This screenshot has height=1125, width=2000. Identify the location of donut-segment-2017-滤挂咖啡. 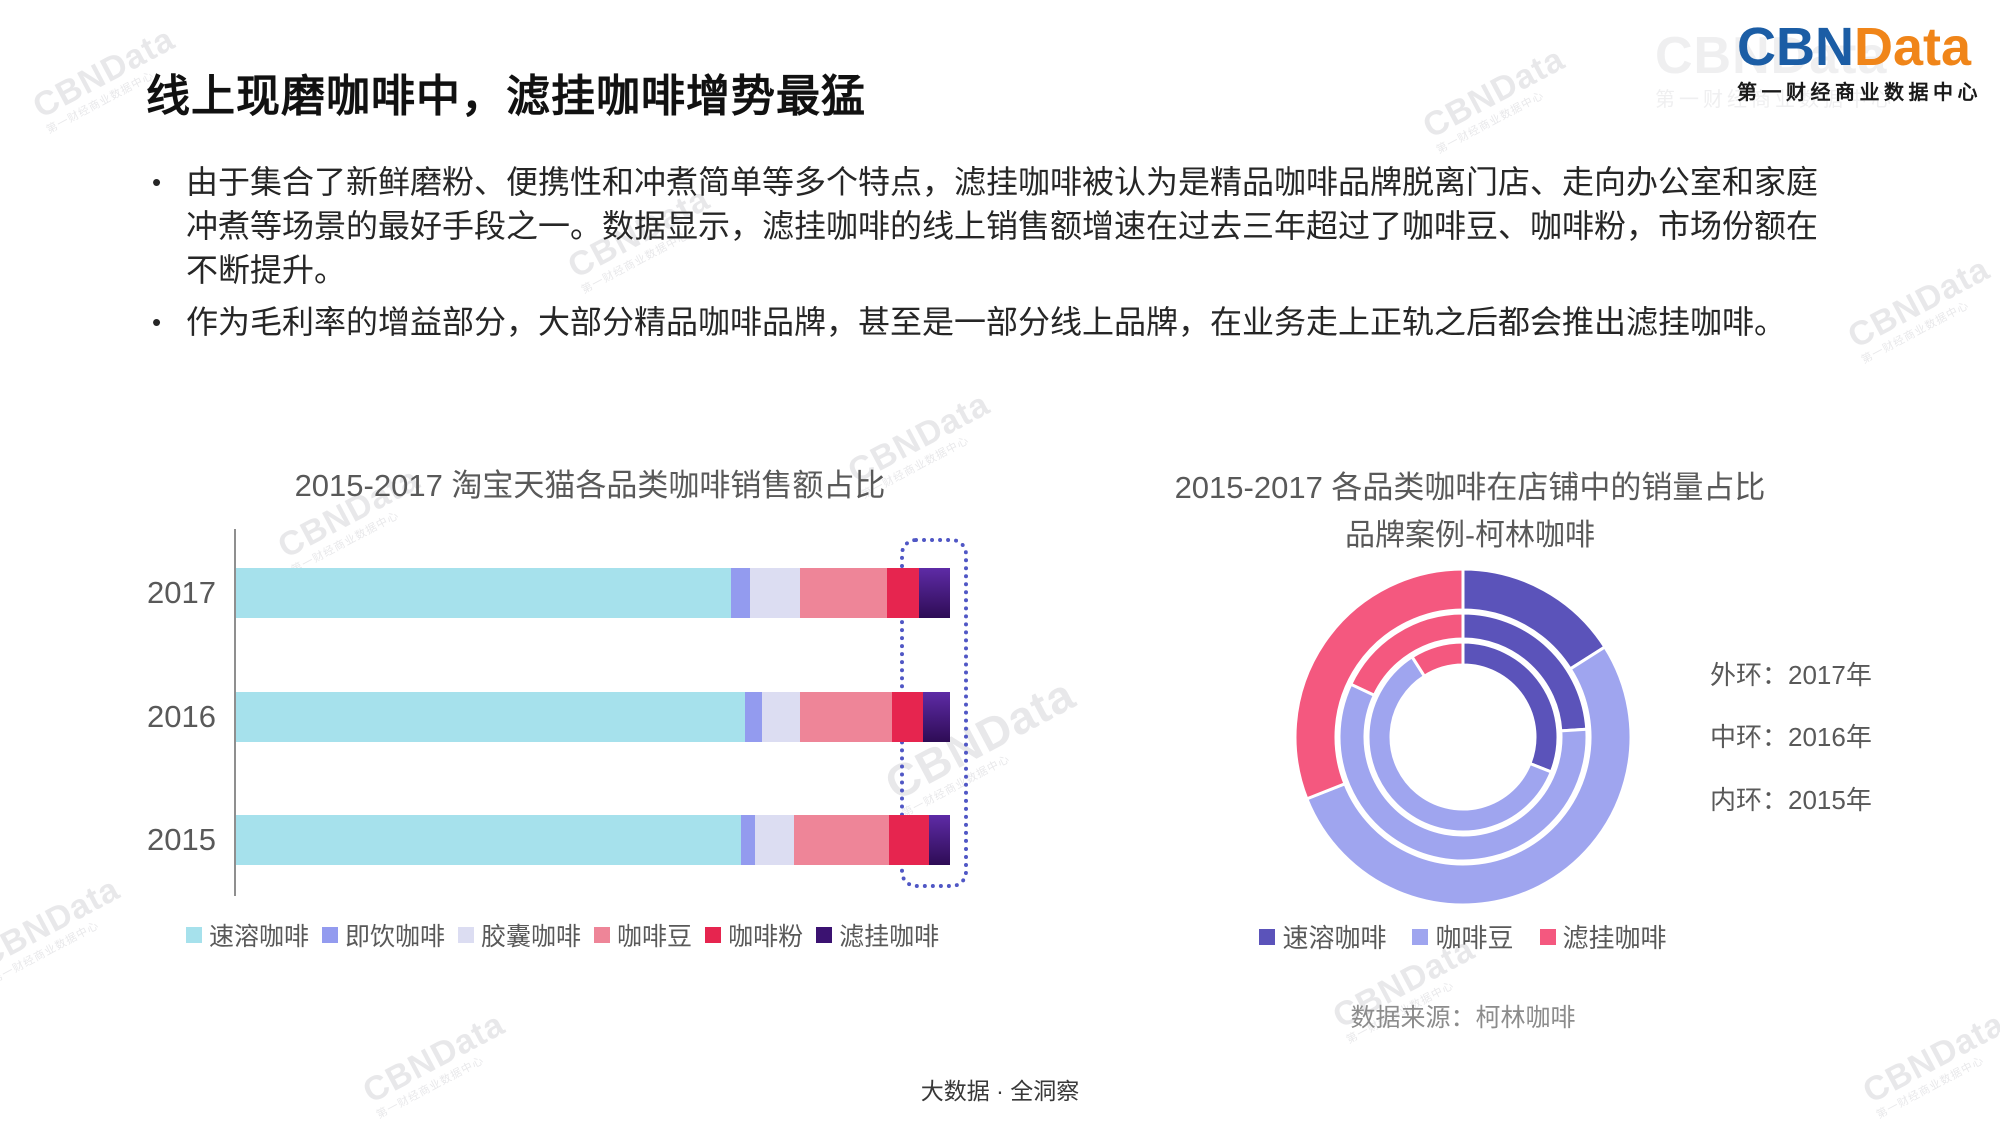
(1379, 684).